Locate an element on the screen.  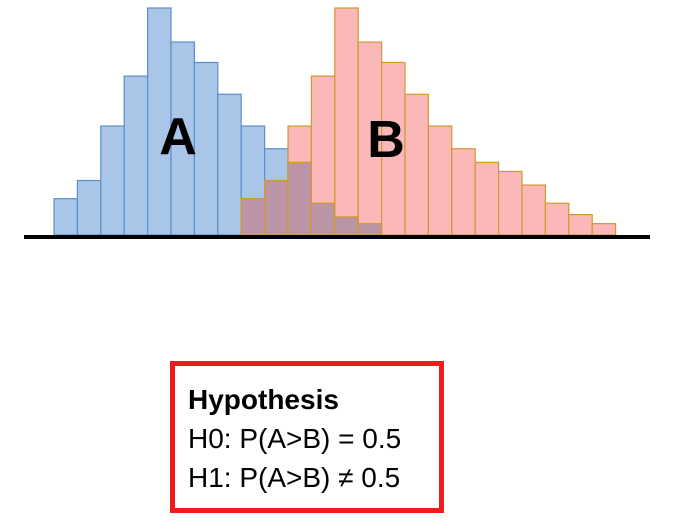
hypothesis-title: Hypothesis is located at coordinates (263, 399).